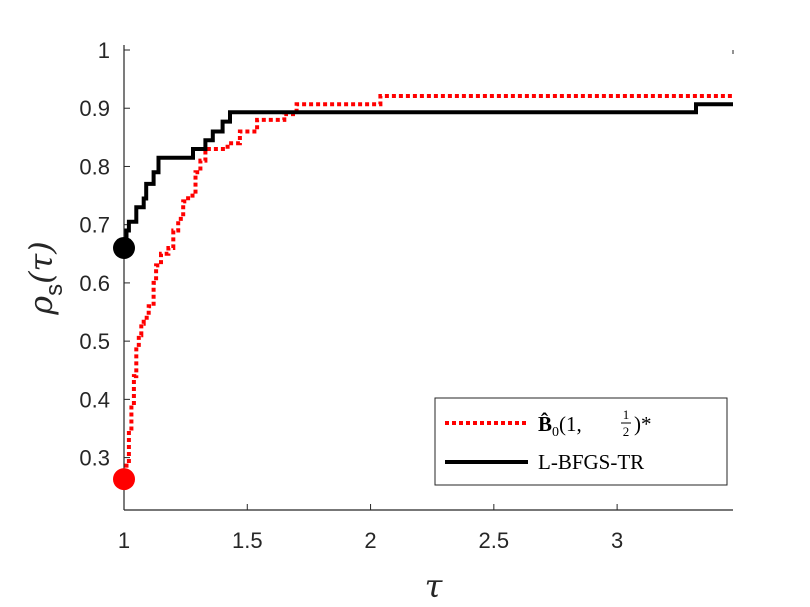 This screenshot has height=607, width=810. Describe the element at coordinates (434, 586) in the screenshot. I see `x-axis-label: τ` at that location.